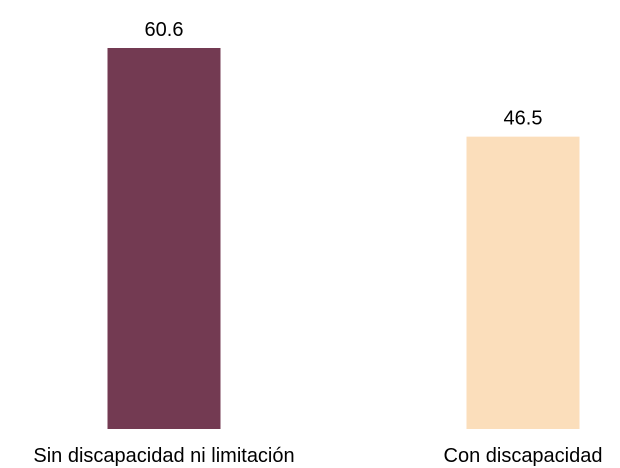 The height and width of the screenshot is (468, 620). Describe the element at coordinates (523, 119) in the screenshot. I see `data-label-2: 46.5` at that location.